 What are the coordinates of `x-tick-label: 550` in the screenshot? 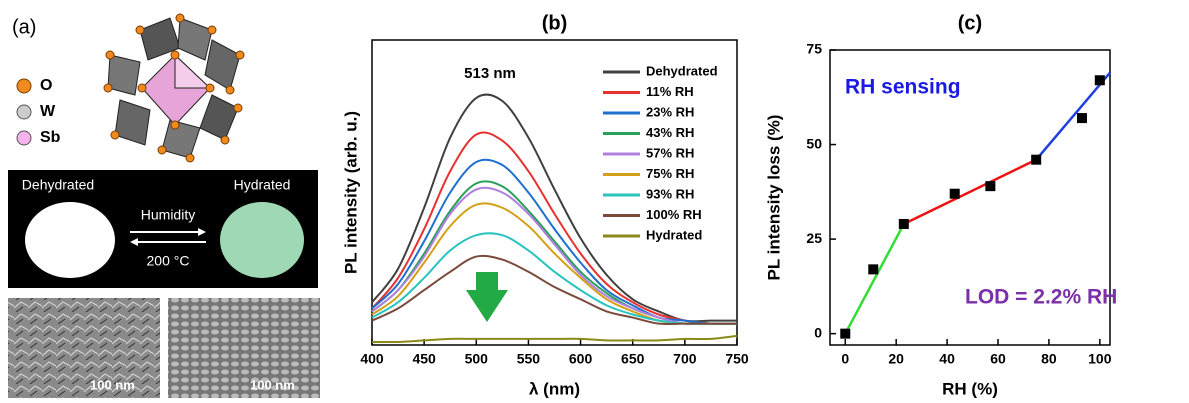 It's located at (529, 359).